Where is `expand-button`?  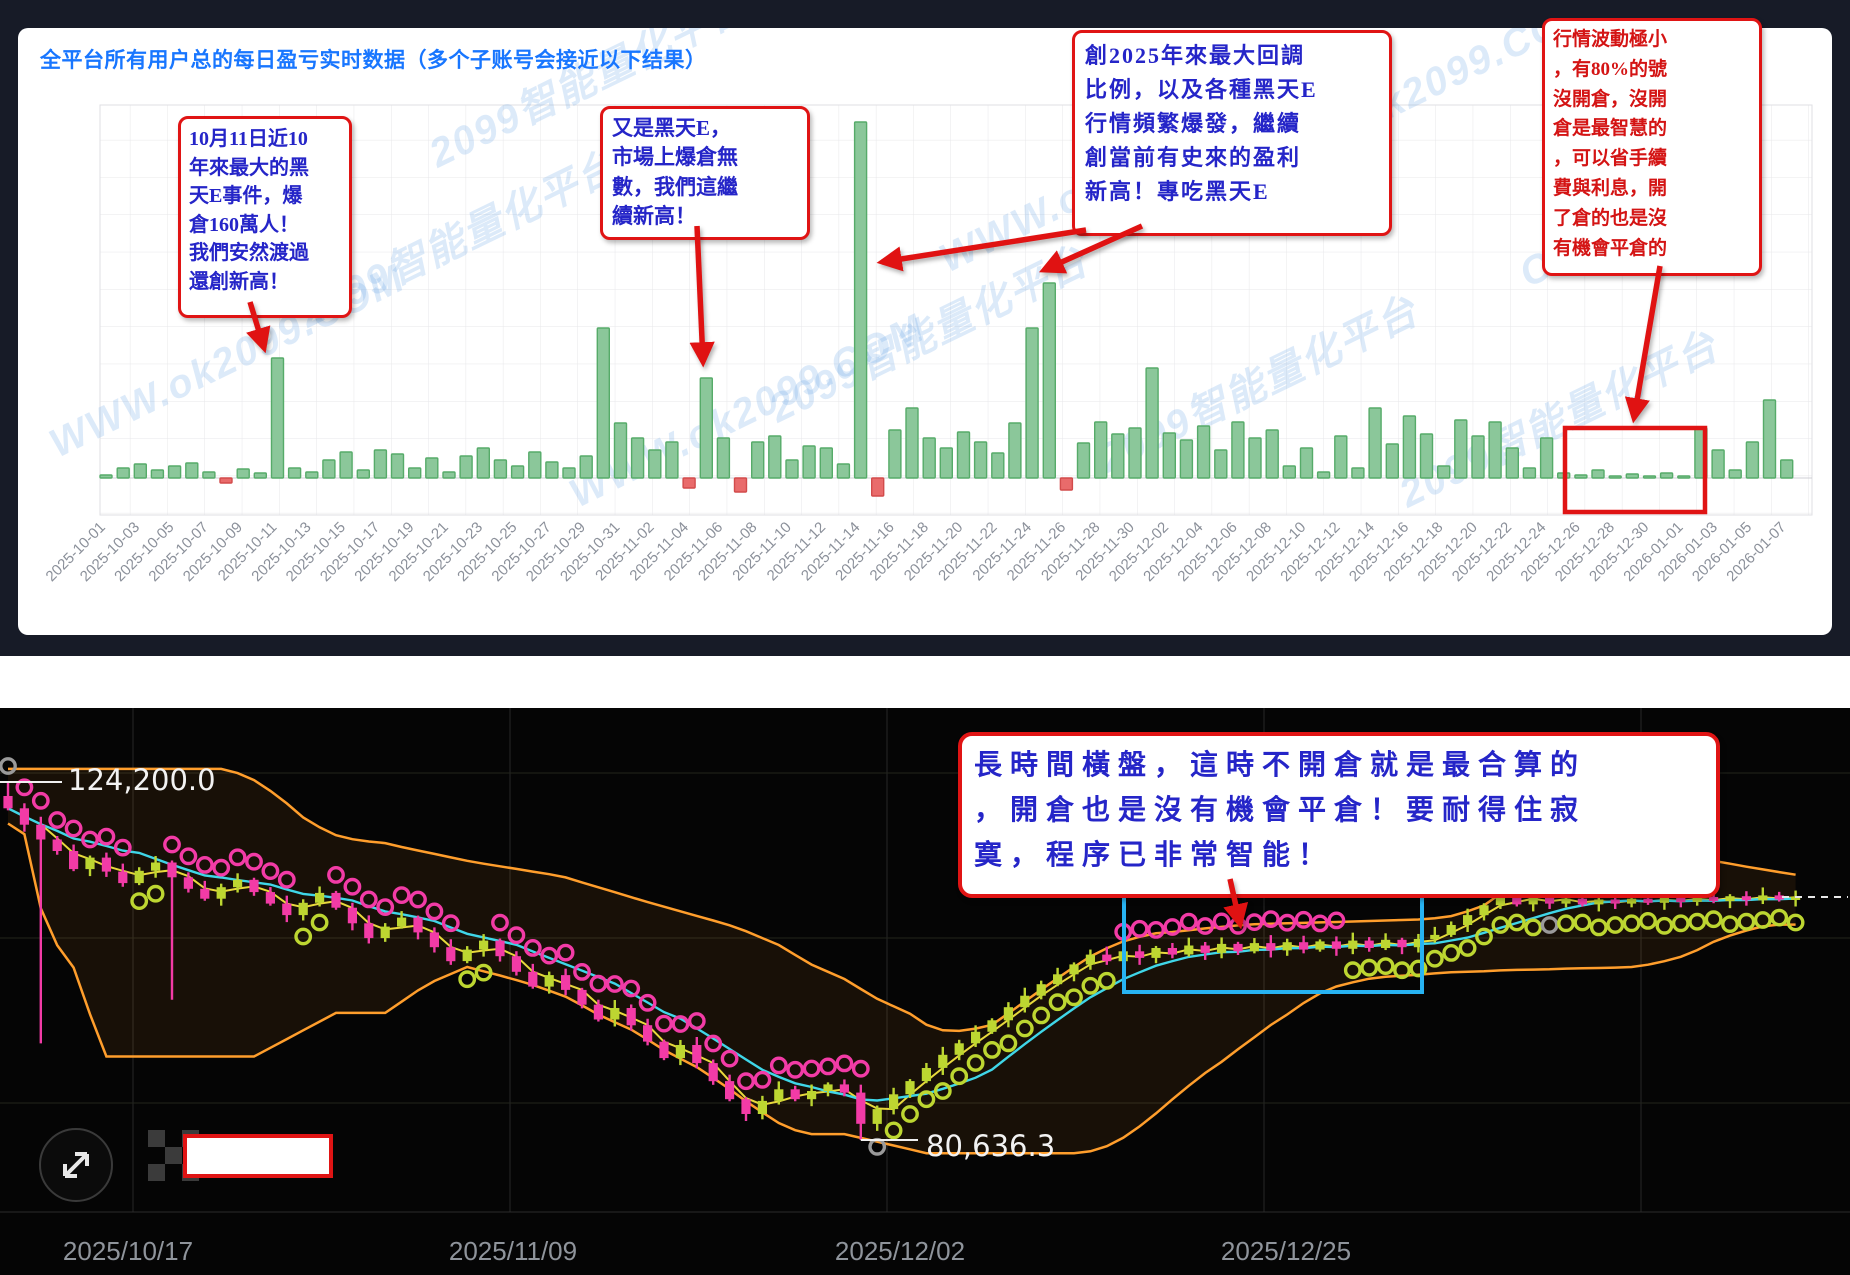
expand-button is located at coordinates (76, 1165).